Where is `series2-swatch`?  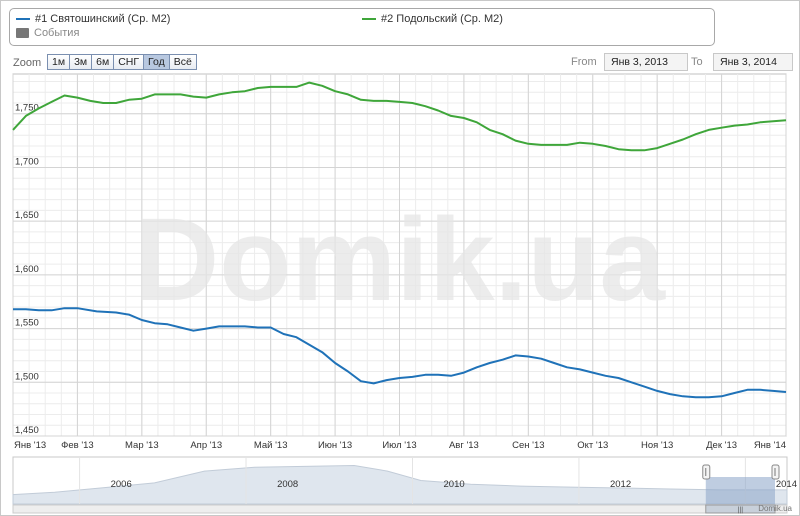
series2-swatch is located at coordinates (369, 19).